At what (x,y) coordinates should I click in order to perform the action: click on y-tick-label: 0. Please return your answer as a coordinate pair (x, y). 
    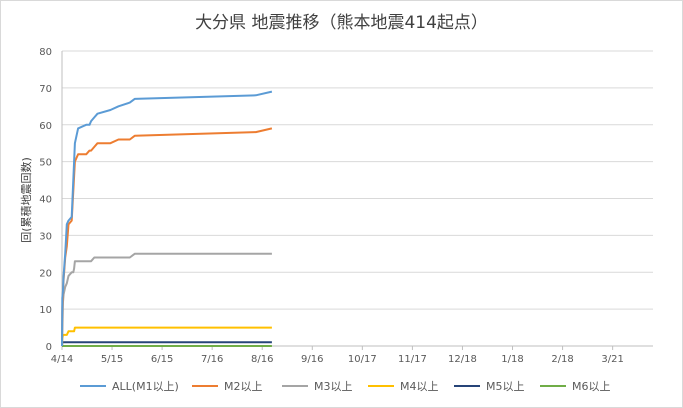
    Looking at the image, I should click on (49, 347).